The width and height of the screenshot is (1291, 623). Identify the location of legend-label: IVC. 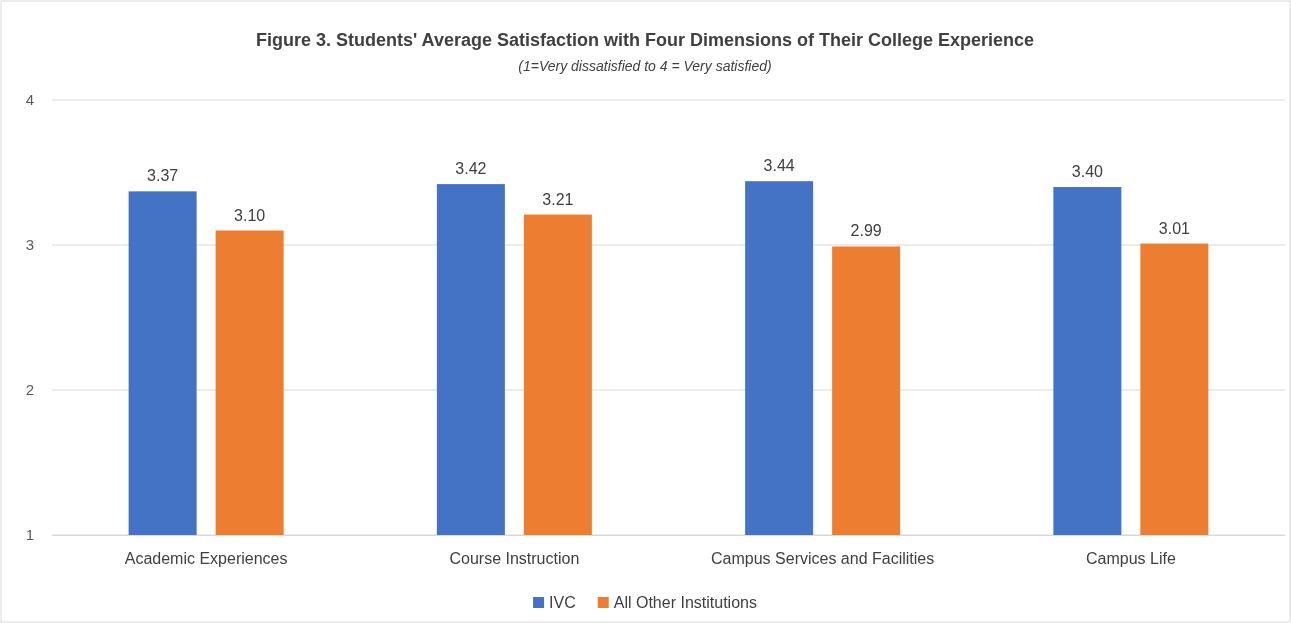
(562, 602).